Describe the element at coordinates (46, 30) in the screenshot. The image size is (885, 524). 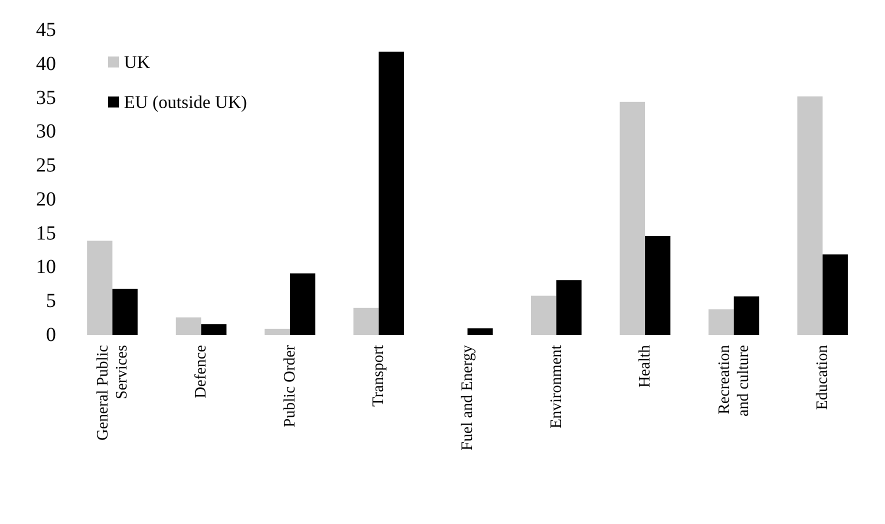
I see `y-tick-label: 45` at that location.